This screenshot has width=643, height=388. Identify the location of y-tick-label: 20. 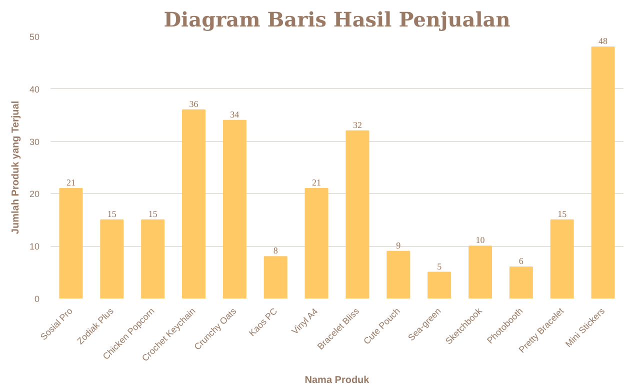
(34, 194).